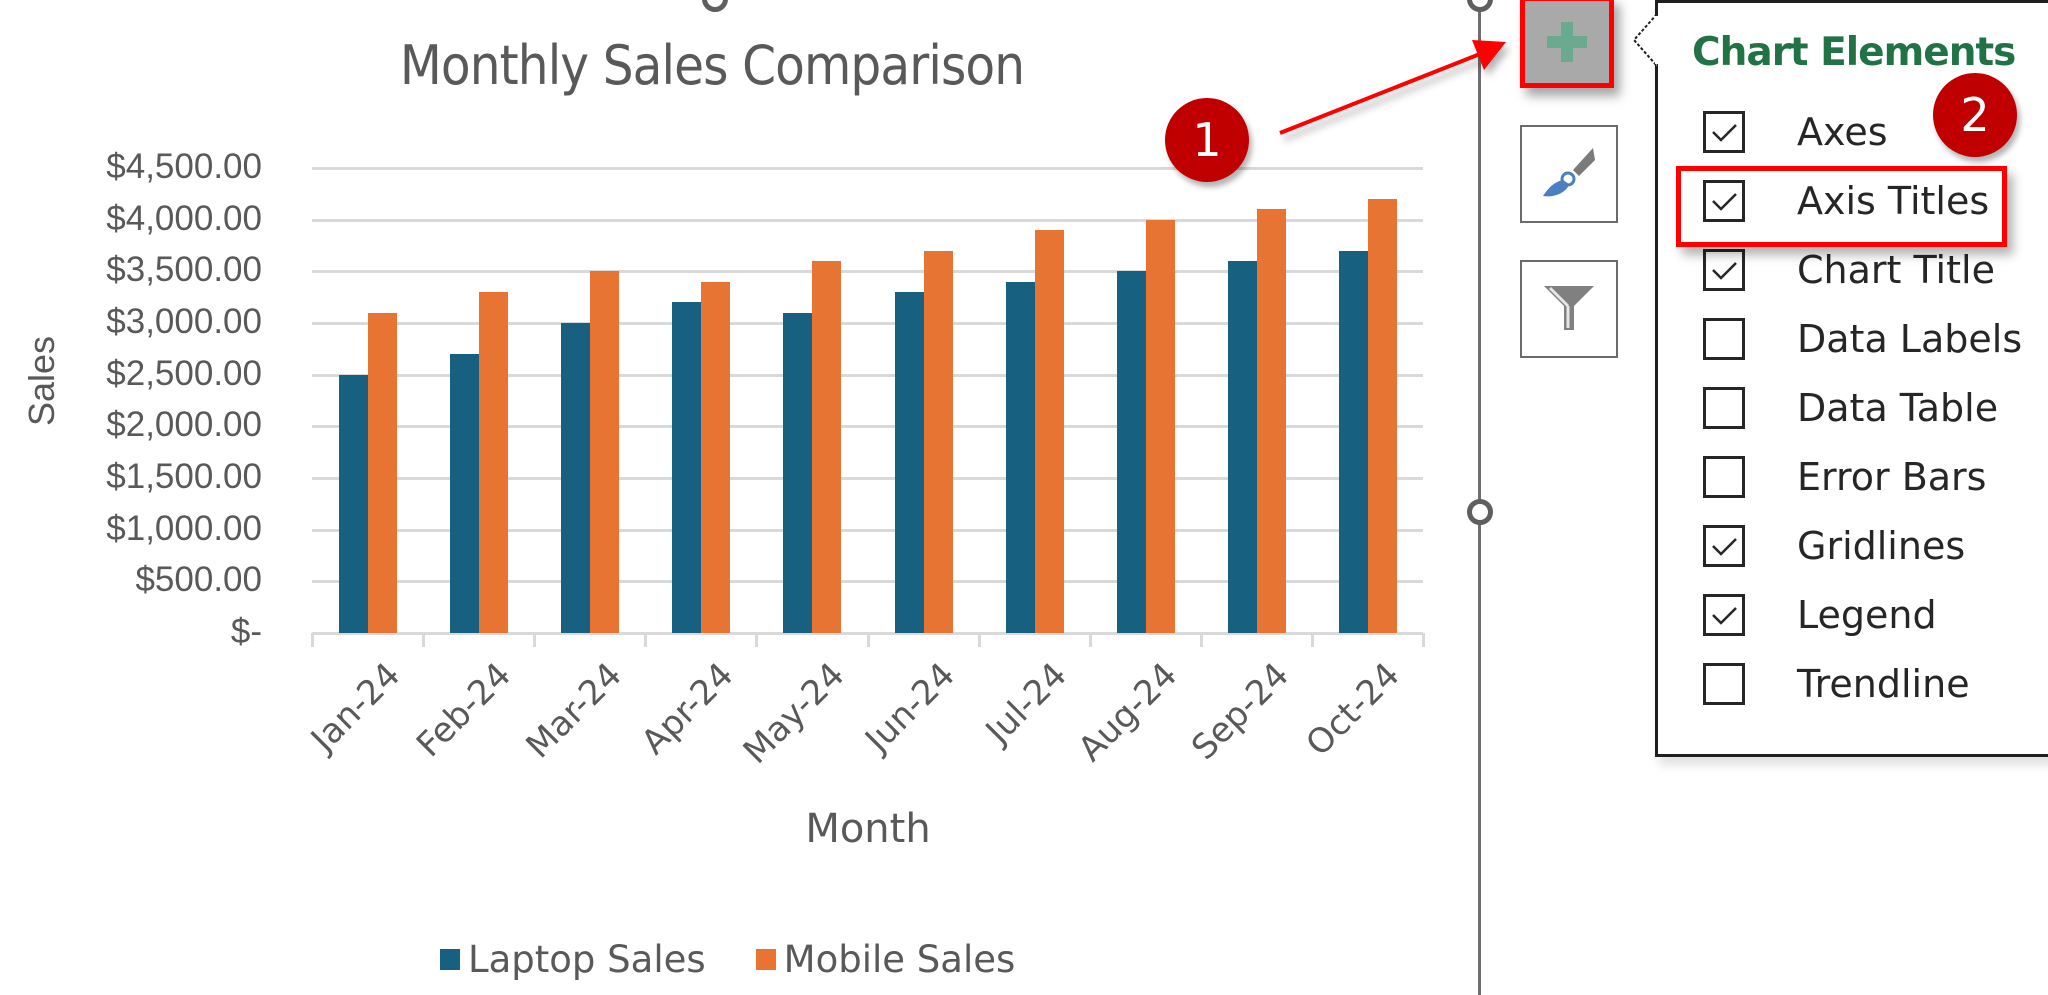  Describe the element at coordinates (687, 709) in the screenshot. I see `x-tick-label: Apr-24` at that location.